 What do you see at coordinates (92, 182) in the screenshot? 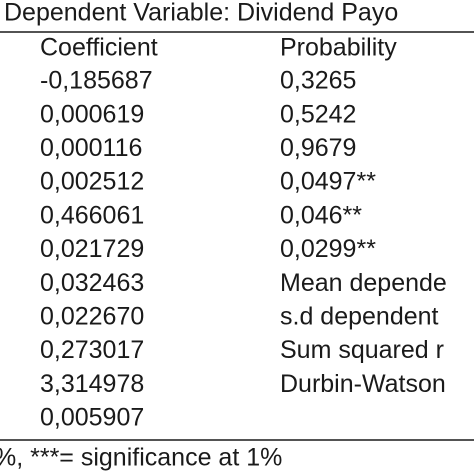
I see `table-cell: 0,002512` at bounding box center [92, 182].